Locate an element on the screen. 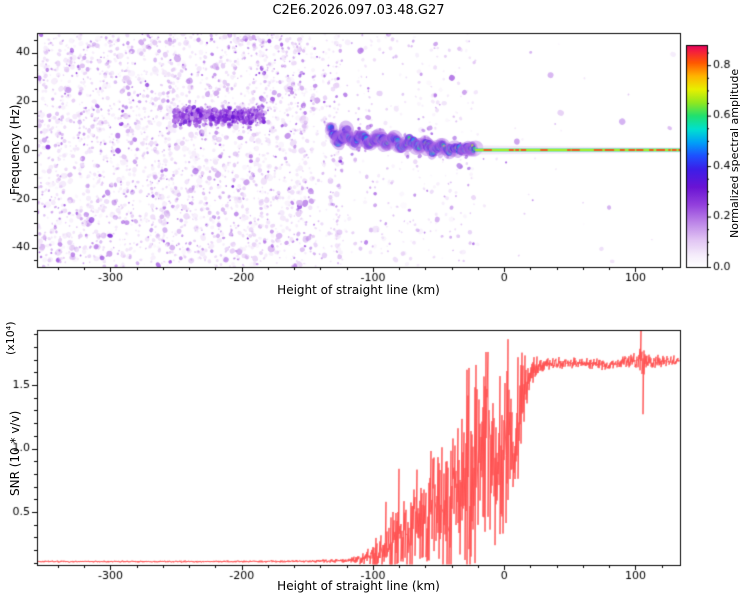  snr-y-axis-label: SNR (10 * v/v) is located at coordinates (15, 453).